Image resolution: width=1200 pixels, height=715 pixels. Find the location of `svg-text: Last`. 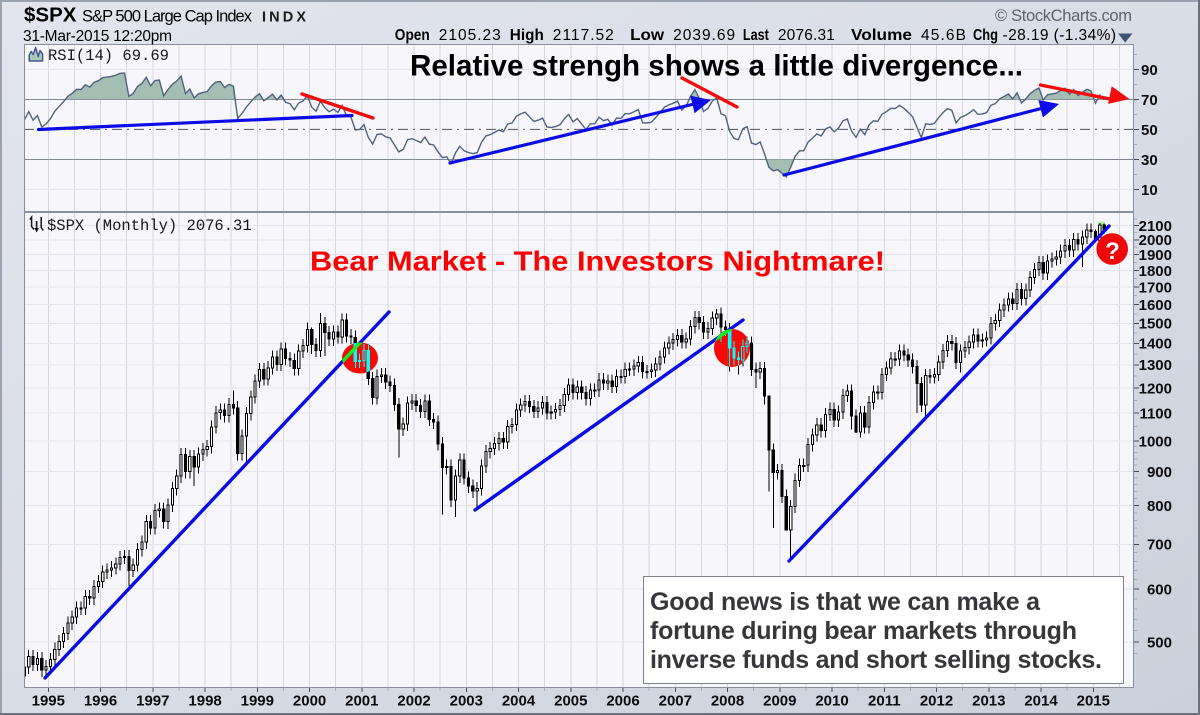

svg-text: Last is located at coordinates (756, 35).